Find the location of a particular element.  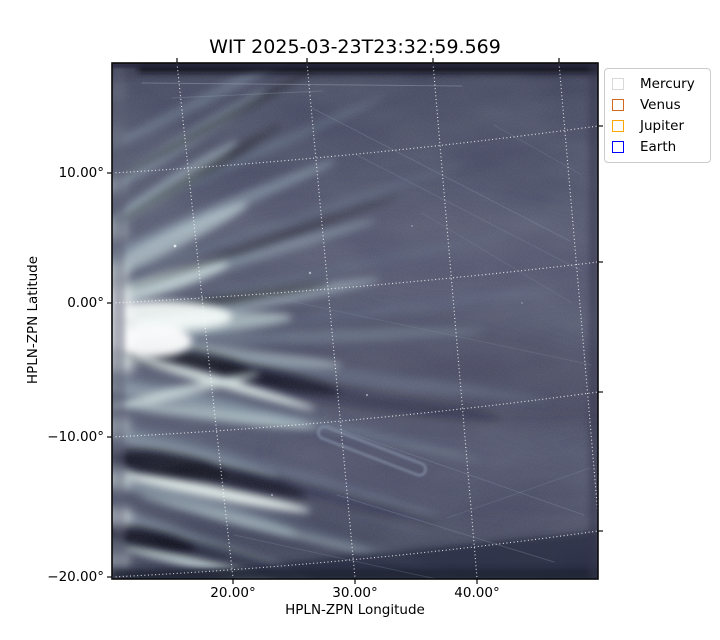

legend-item-label: Venus is located at coordinates (660, 105).